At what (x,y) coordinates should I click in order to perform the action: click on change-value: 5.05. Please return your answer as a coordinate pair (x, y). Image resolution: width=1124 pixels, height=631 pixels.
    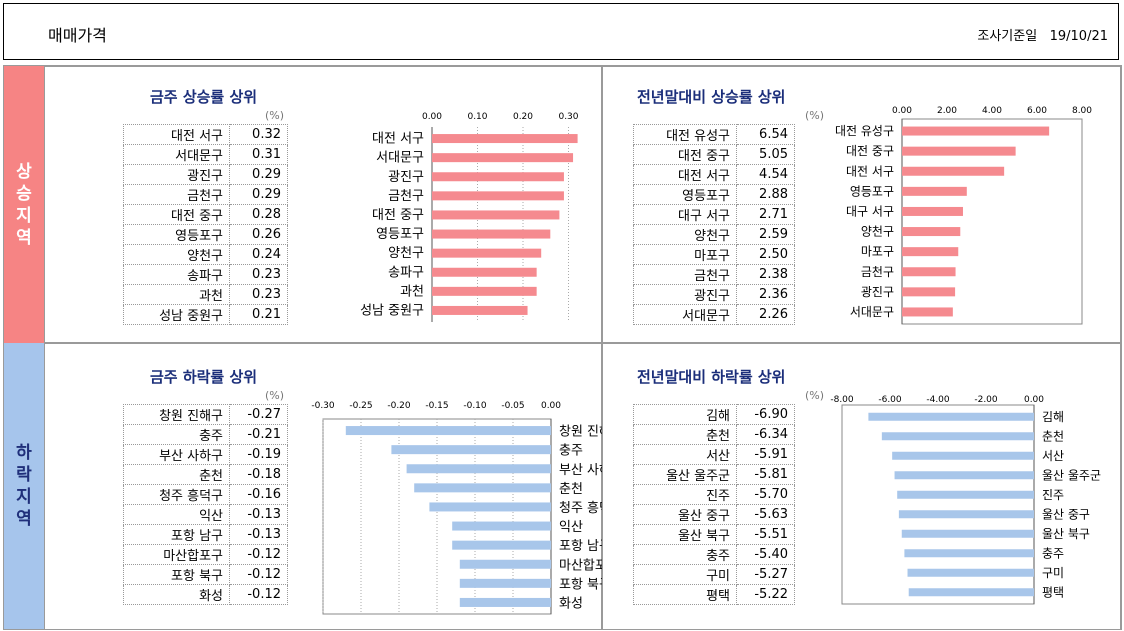
    Looking at the image, I should click on (765, 154).